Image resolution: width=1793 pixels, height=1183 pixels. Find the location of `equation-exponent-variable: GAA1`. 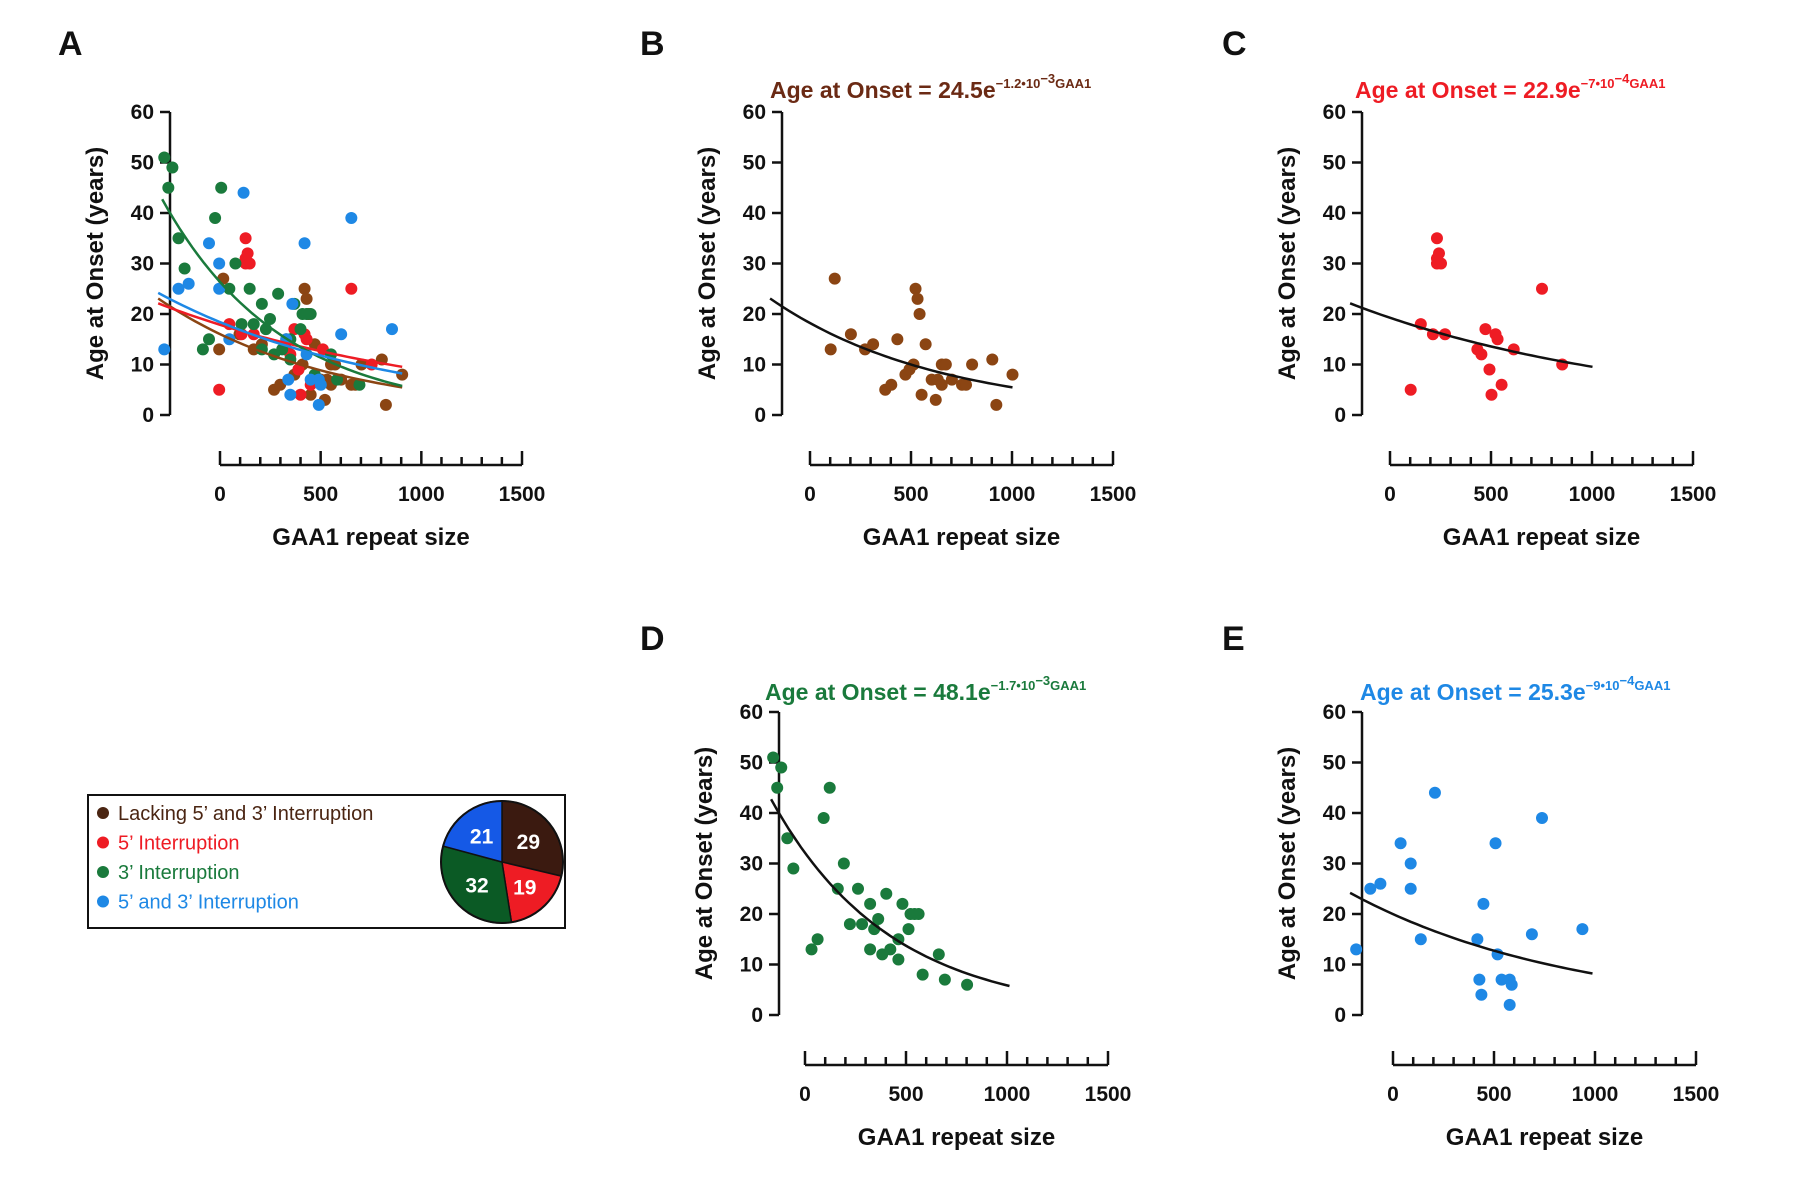

equation-exponent-variable: GAA1 is located at coordinates (1652, 685).